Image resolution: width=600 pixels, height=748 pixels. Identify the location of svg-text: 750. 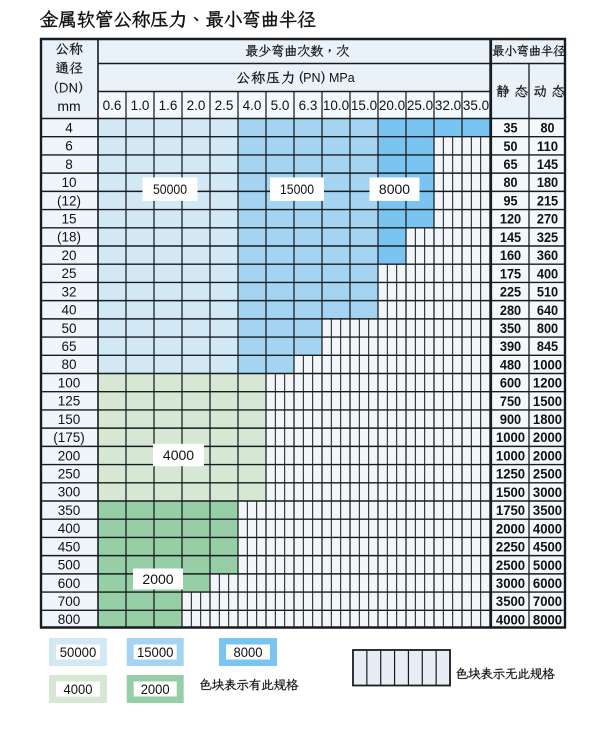
(510, 401).